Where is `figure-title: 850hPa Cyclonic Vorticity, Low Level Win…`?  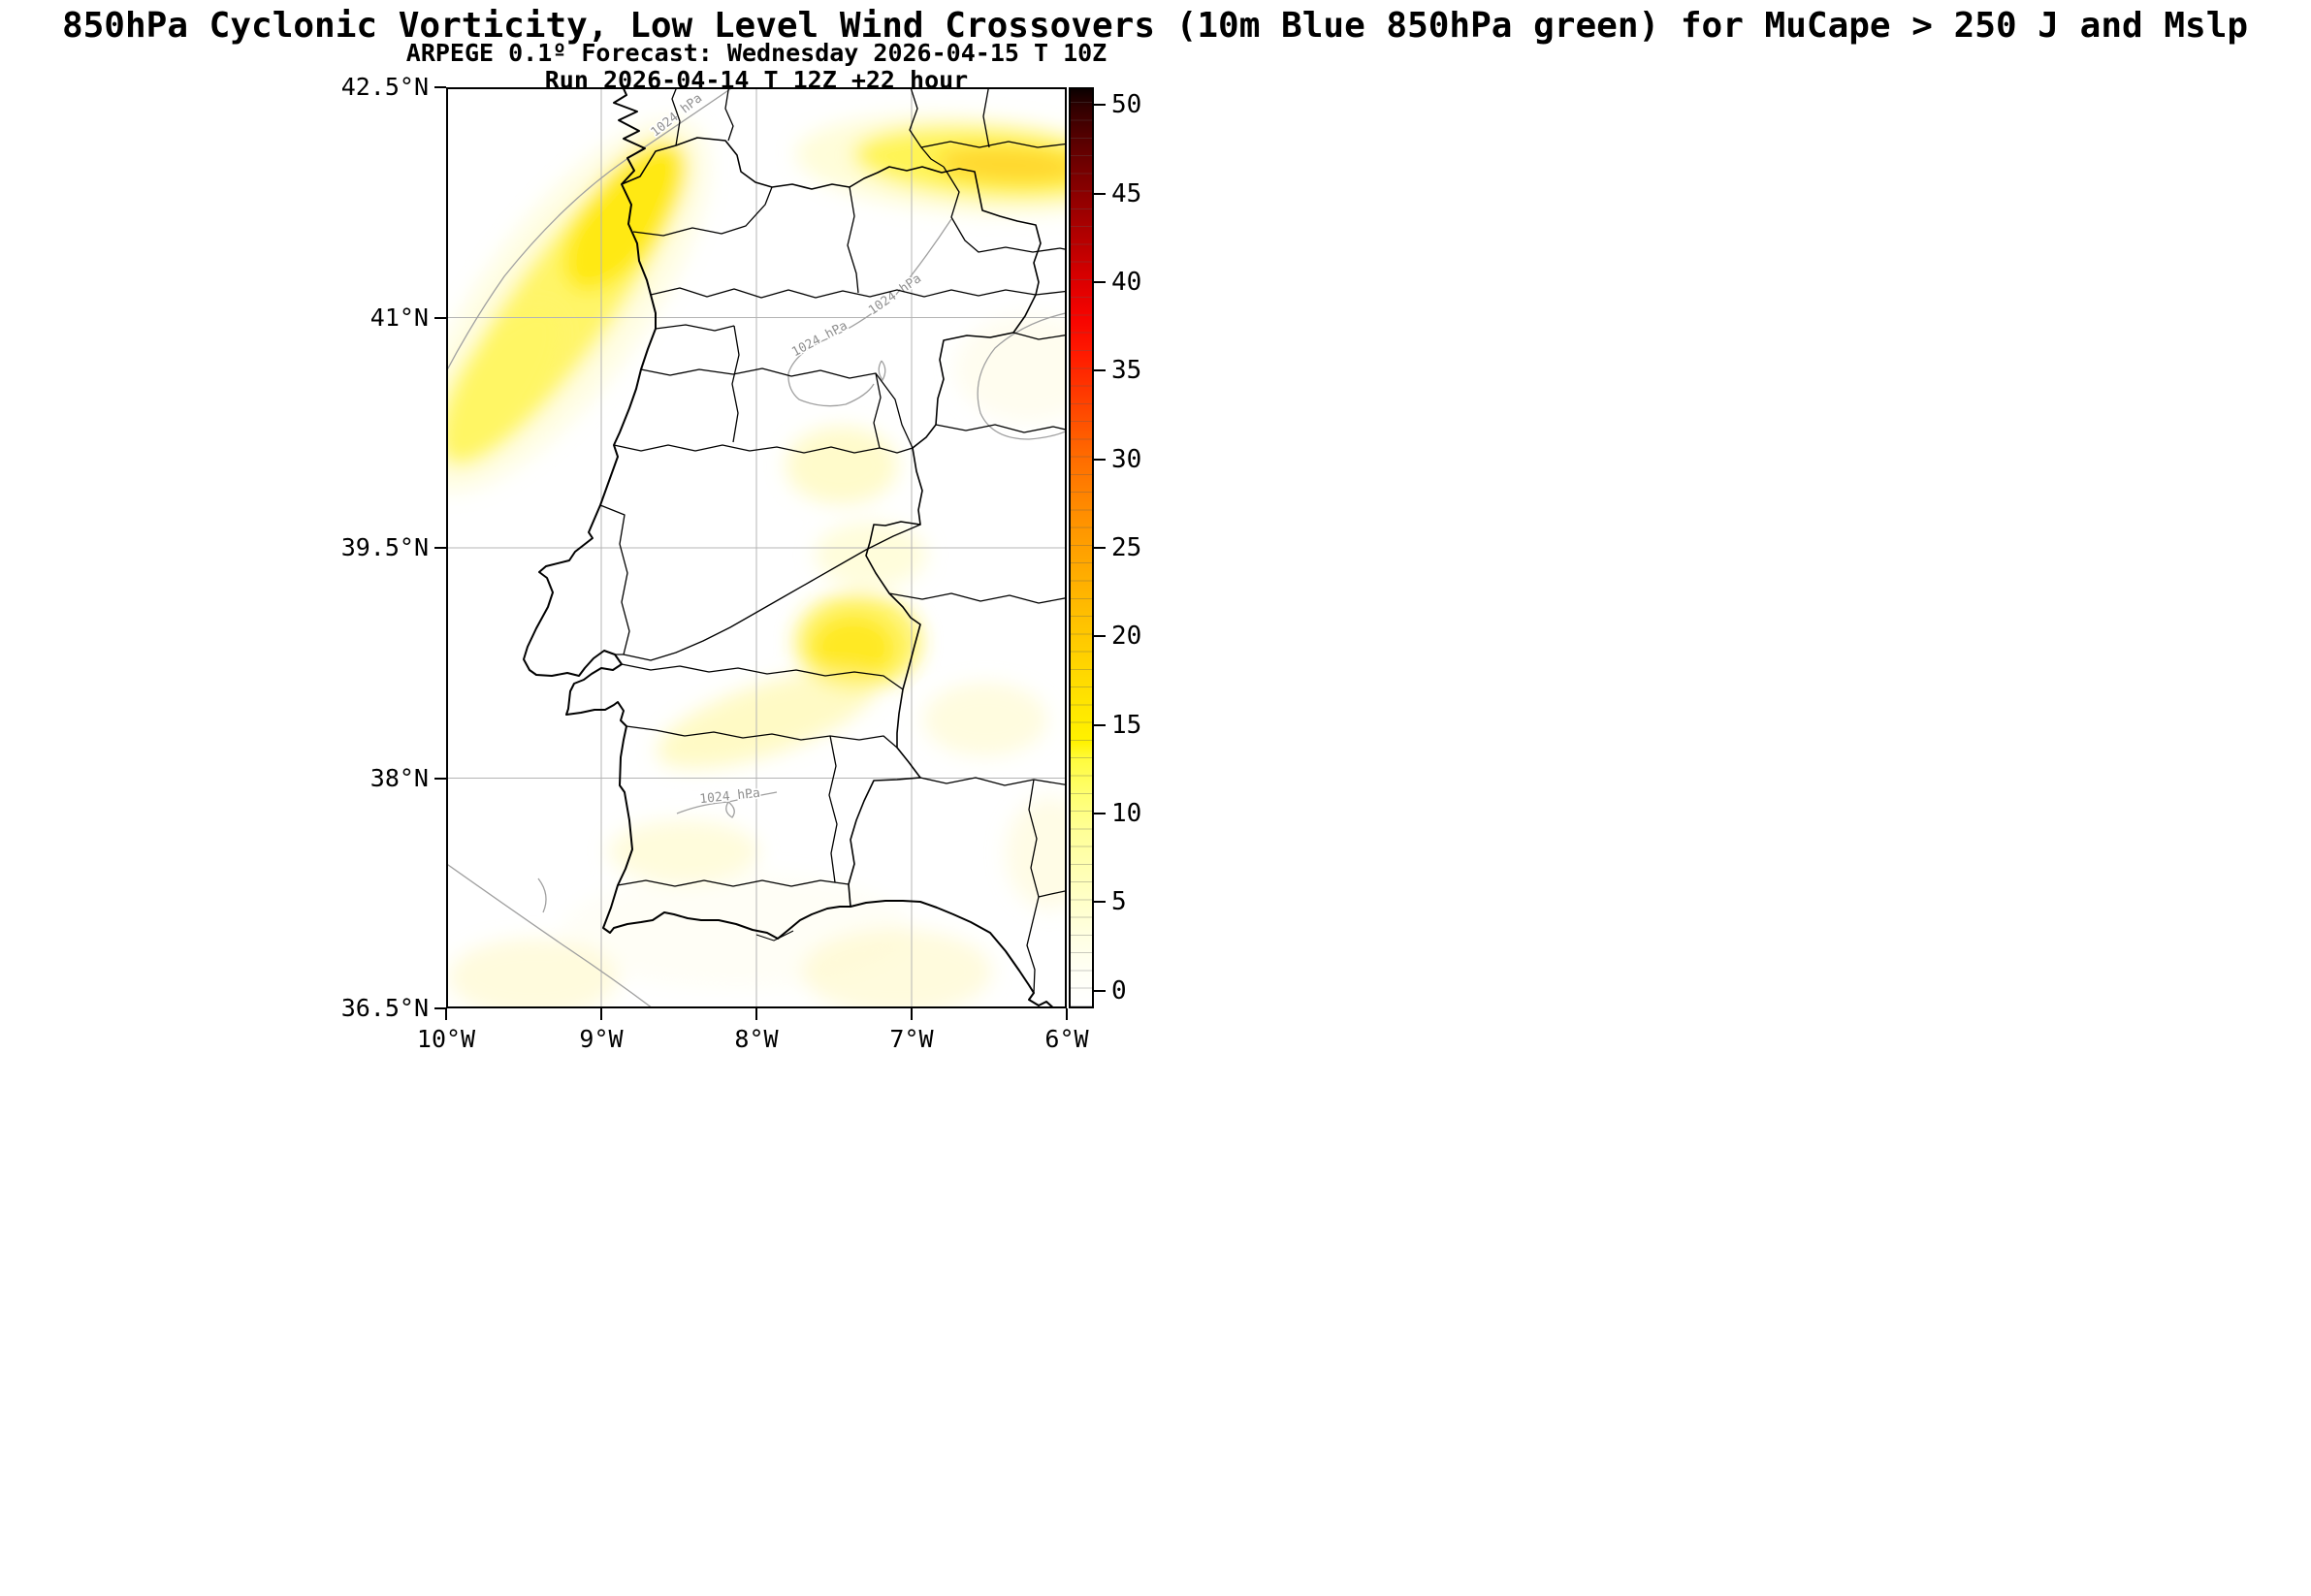 figure-title: 850hPa Cyclonic Vorticity, Low Level Win… is located at coordinates (1155, 26).